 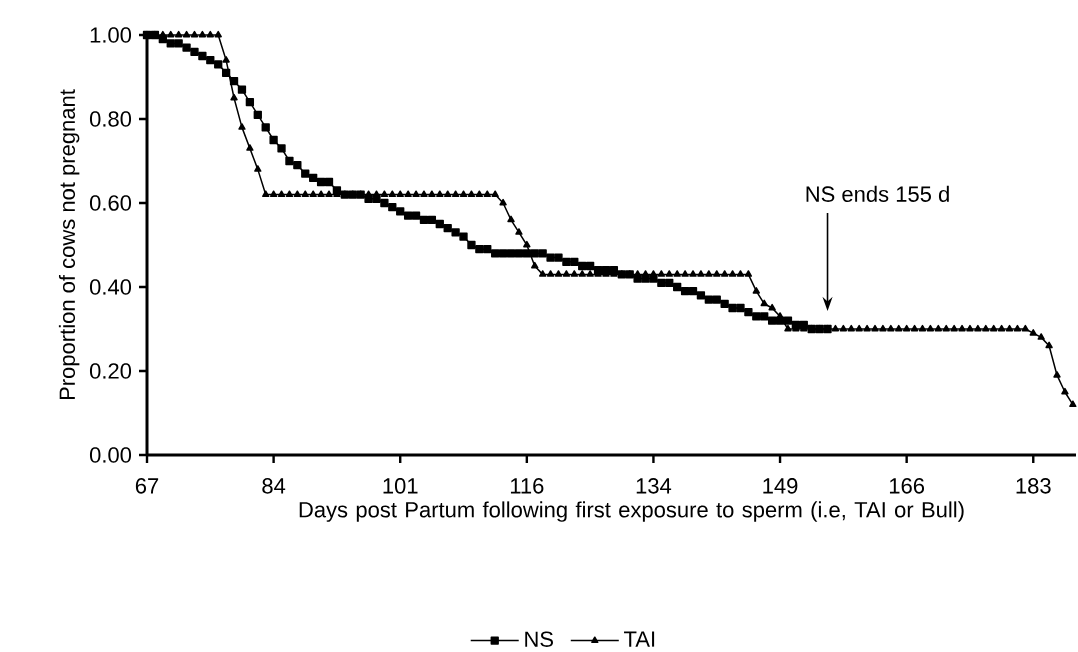 I want to click on x-tick-label: 101, so click(x=400, y=486).